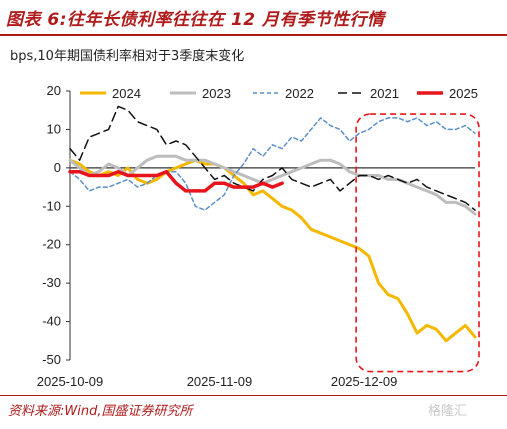 Image resolution: width=507 pixels, height=429 pixels. Describe the element at coordinates (195, 20) in the screenshot. I see `figure-title: 图表 6:往年长债利率往往在 12 月有季节性行情` at that location.